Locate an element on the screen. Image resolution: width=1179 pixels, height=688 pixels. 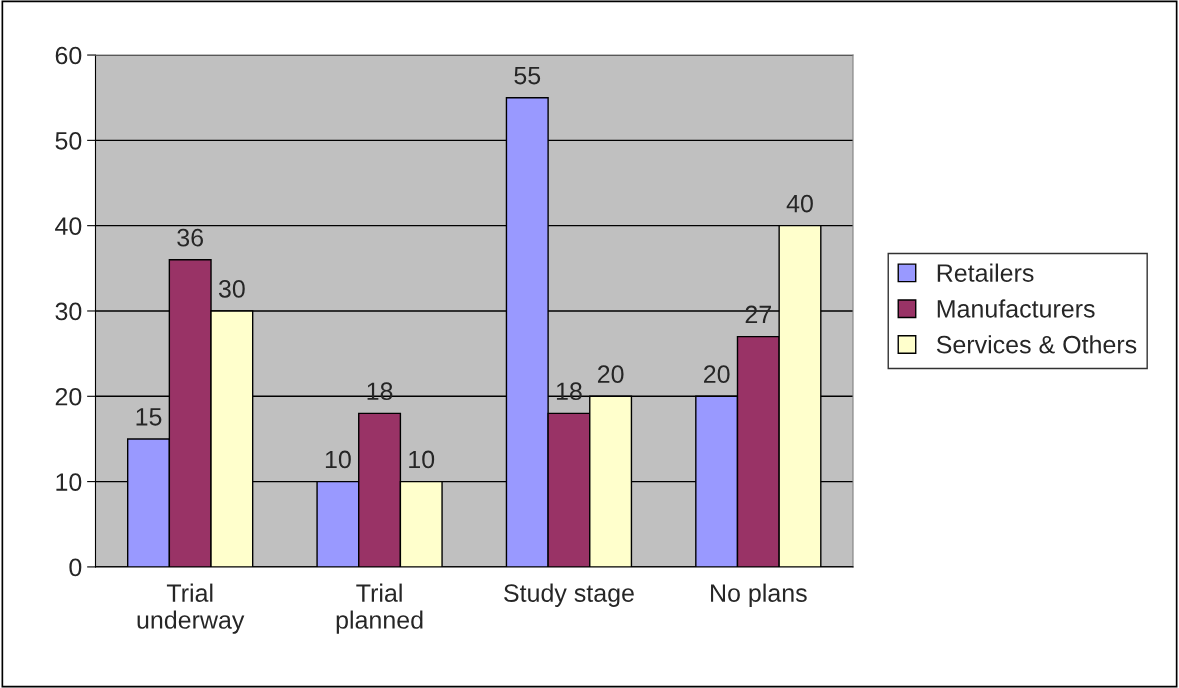
x-tick-label: No plans is located at coordinates (759, 595).